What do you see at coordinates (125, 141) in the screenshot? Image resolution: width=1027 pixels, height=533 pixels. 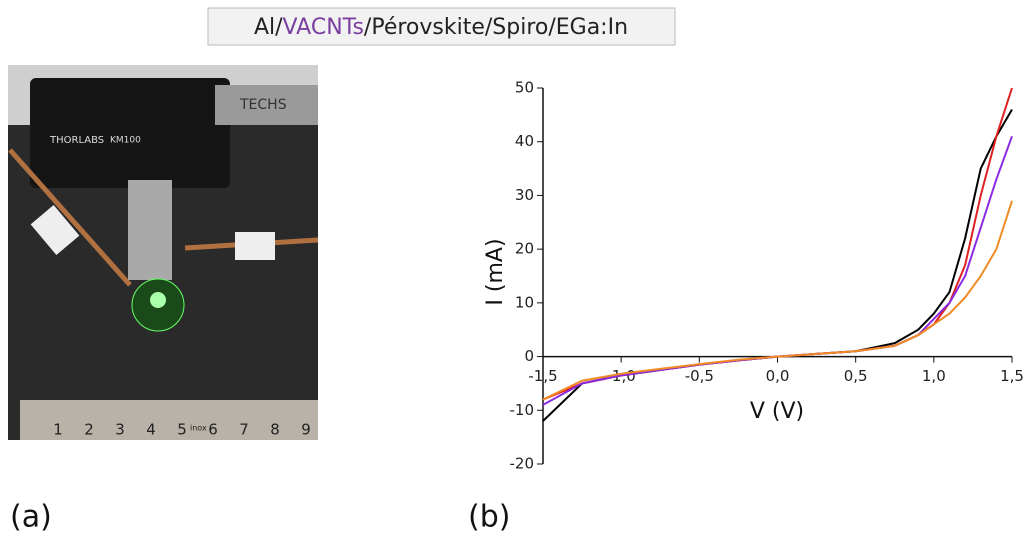 I see `photo-text: KM100` at bounding box center [125, 141].